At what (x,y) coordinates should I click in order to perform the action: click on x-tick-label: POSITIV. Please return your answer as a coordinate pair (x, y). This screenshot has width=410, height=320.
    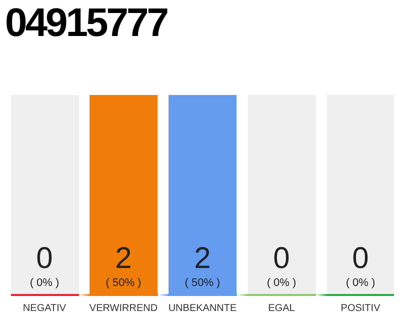
    Looking at the image, I should click on (360, 308).